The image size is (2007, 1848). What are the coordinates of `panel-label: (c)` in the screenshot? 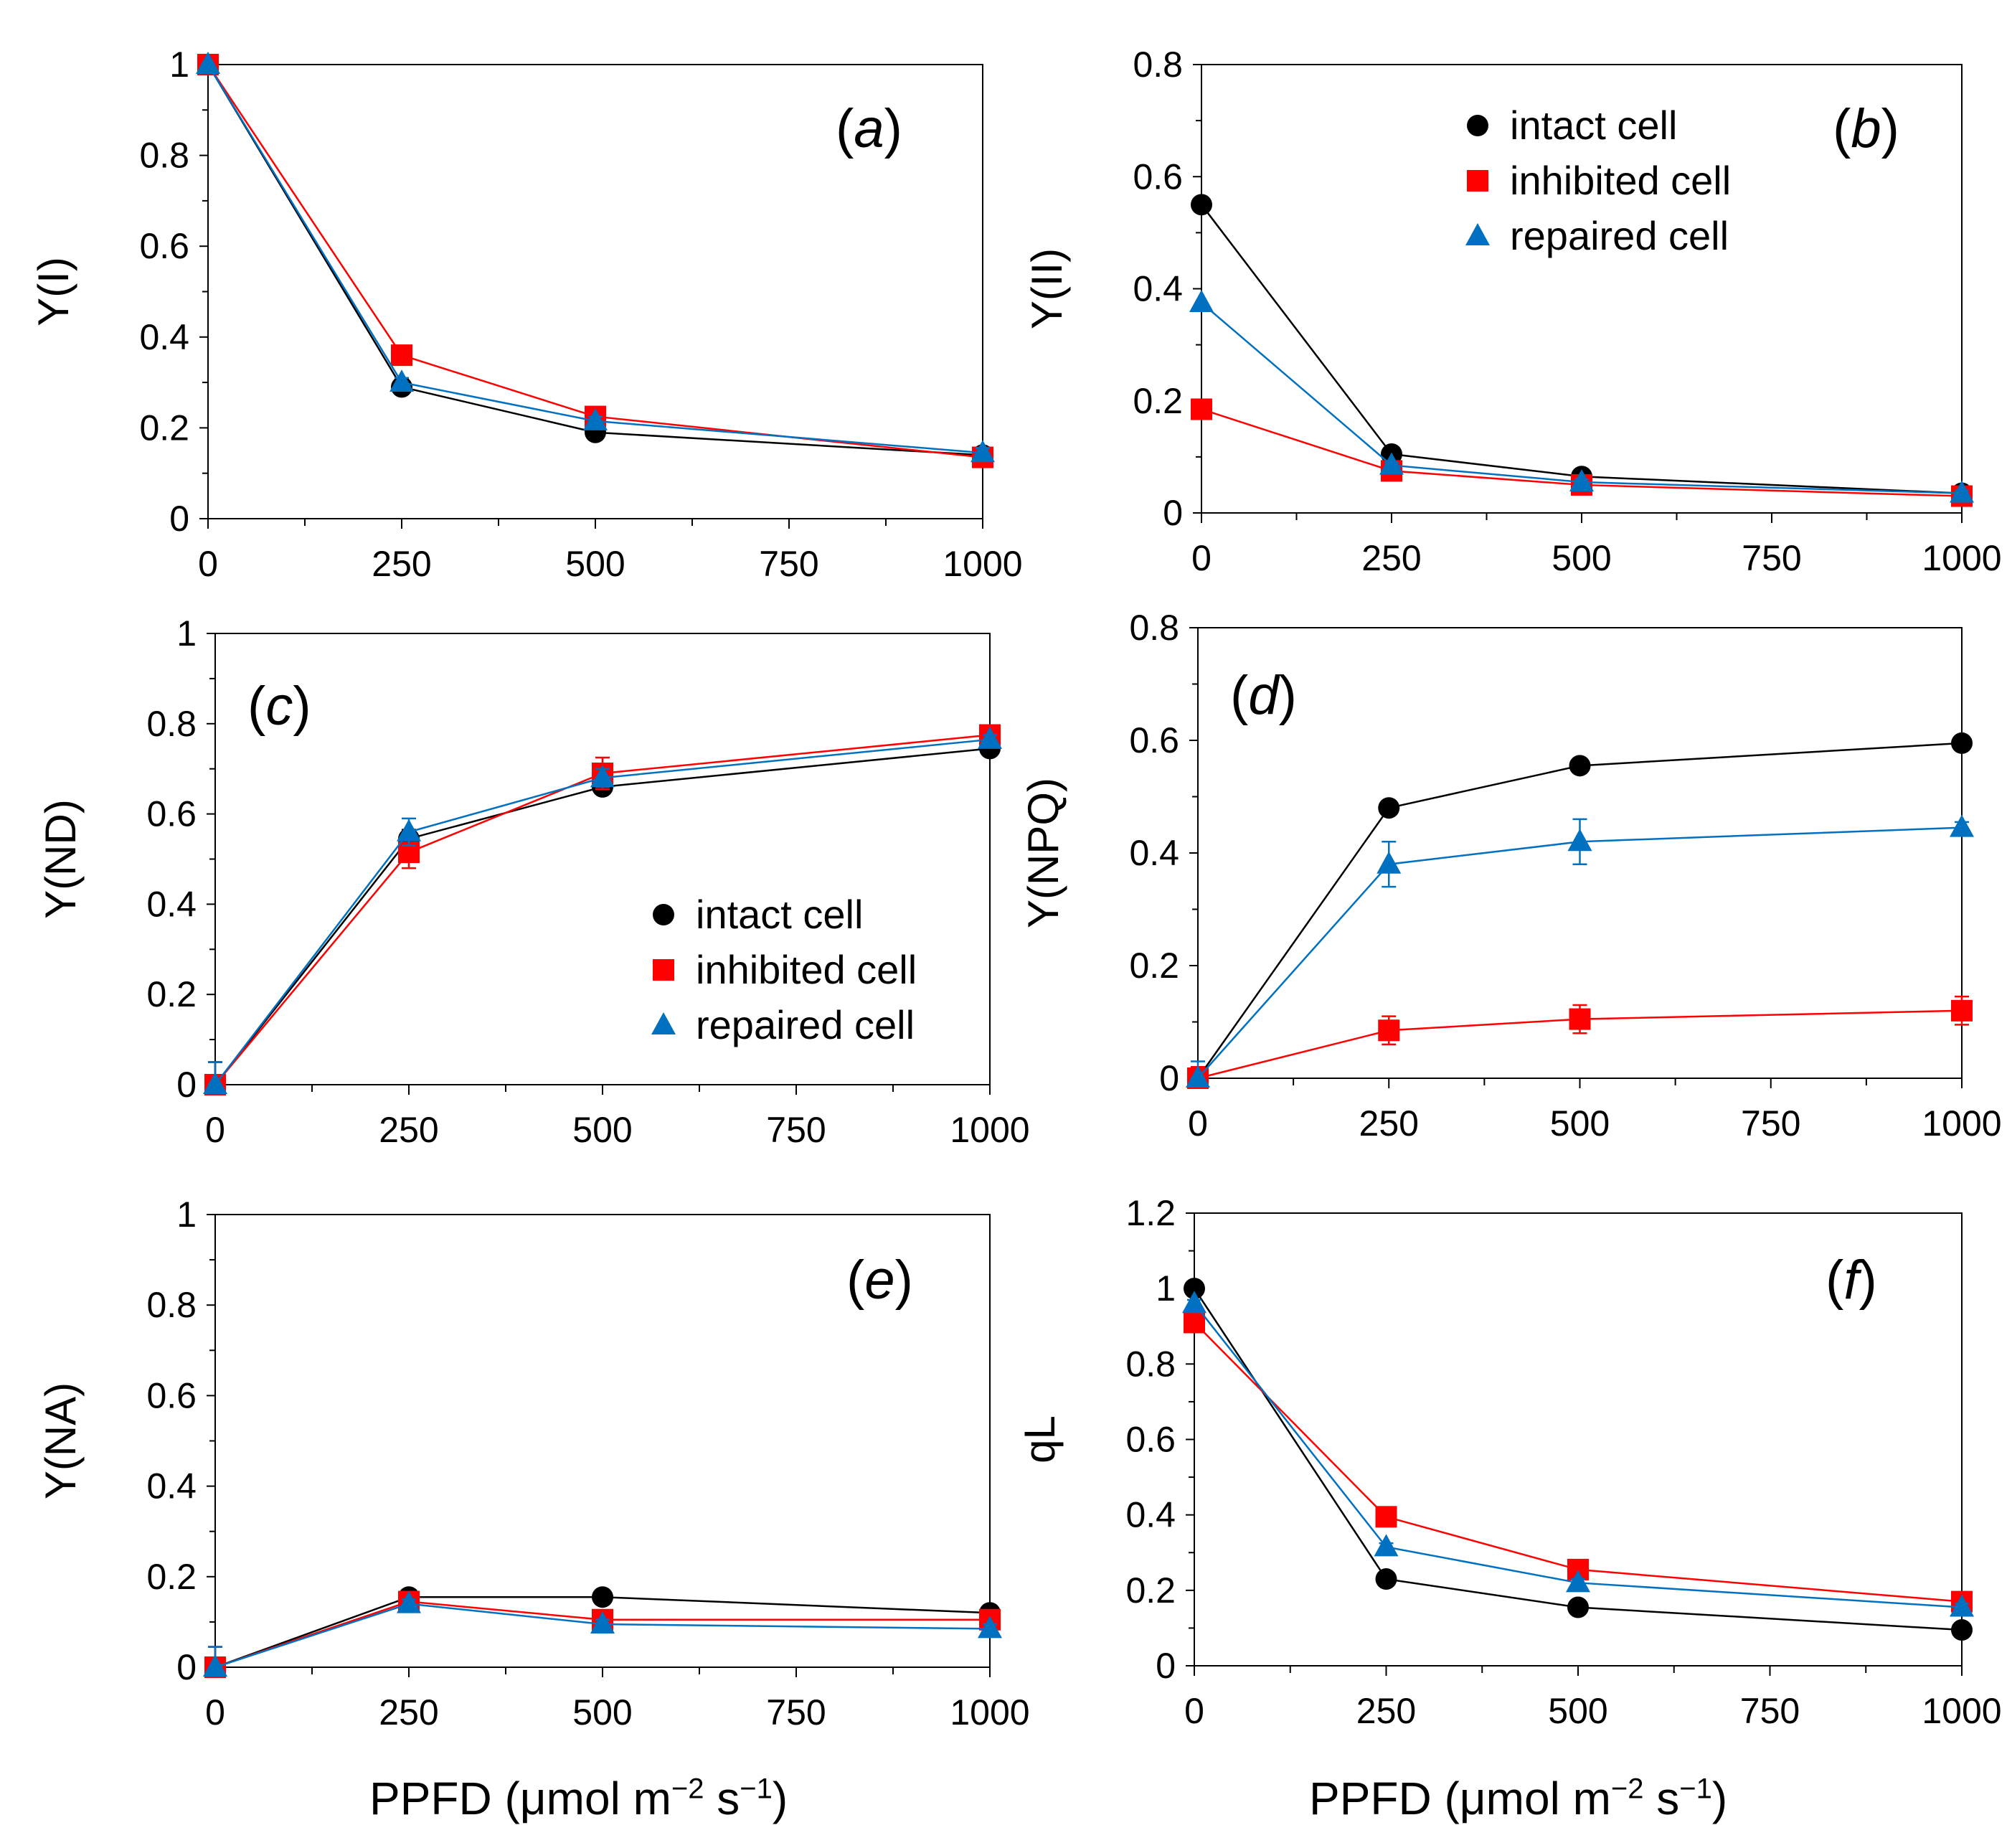 It's located at (279, 706).